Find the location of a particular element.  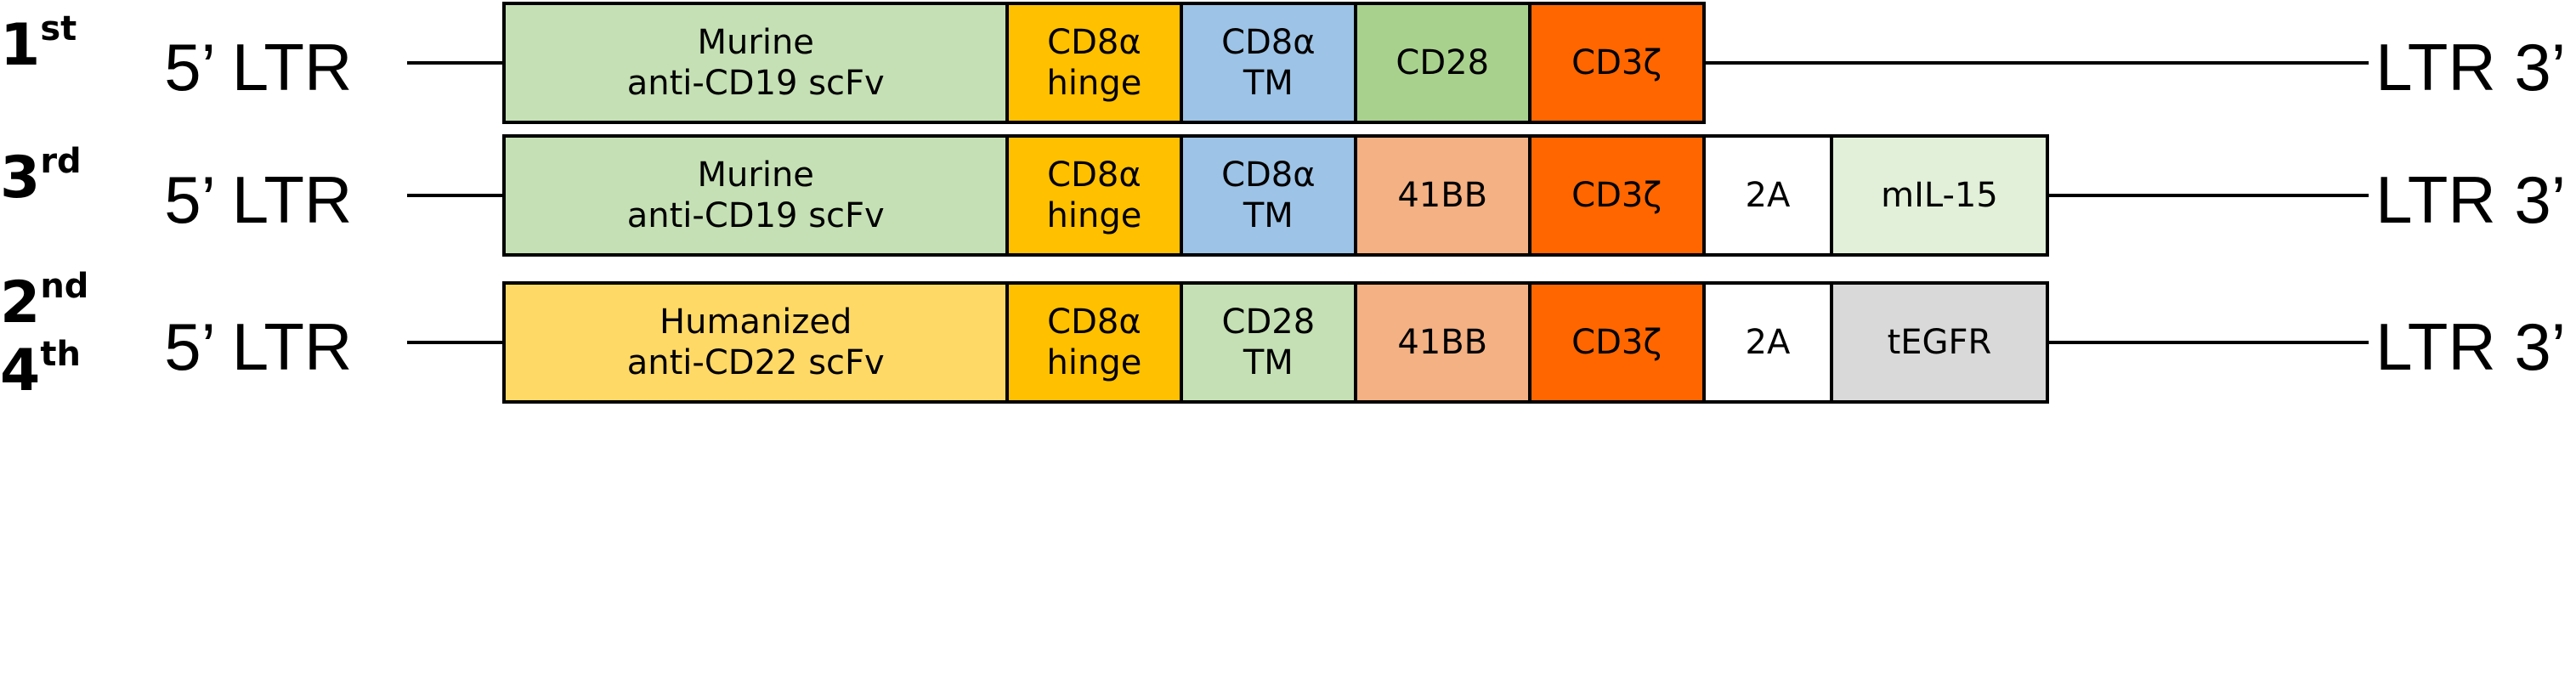

segment-label: anti-CD22 scFv is located at coordinates (755, 362).